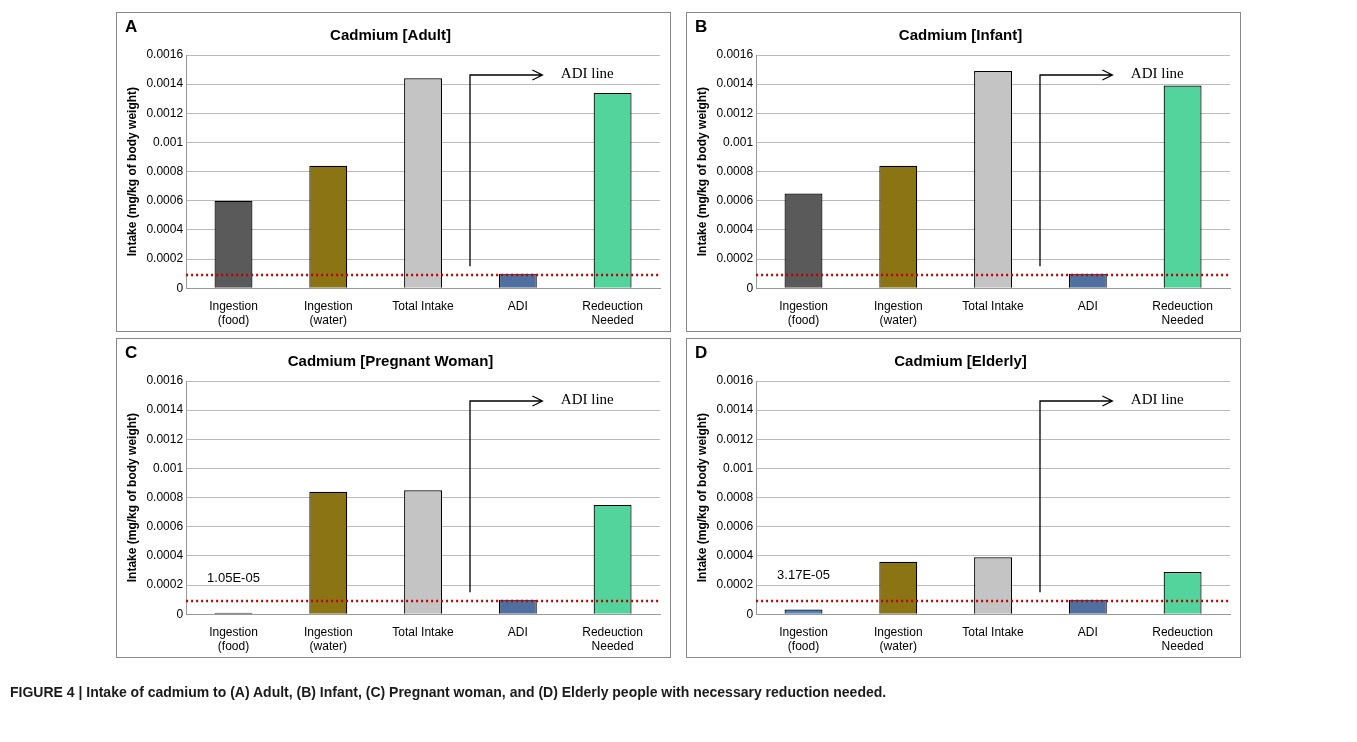  What do you see at coordinates (701, 27) in the screenshot?
I see `text: B` at bounding box center [701, 27].